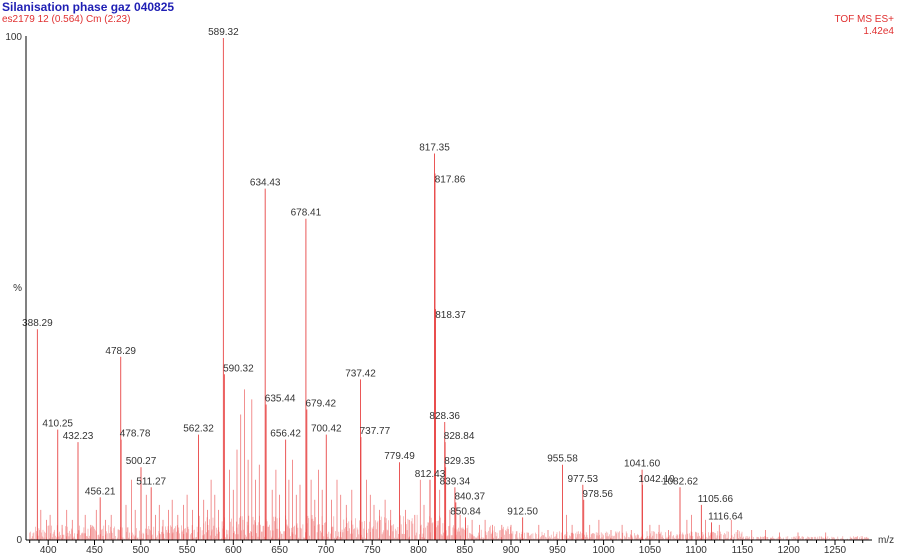 The width and height of the screenshot is (899, 556). Describe the element at coordinates (233, 550) in the screenshot. I see `x-tick-label: 600` at that location.